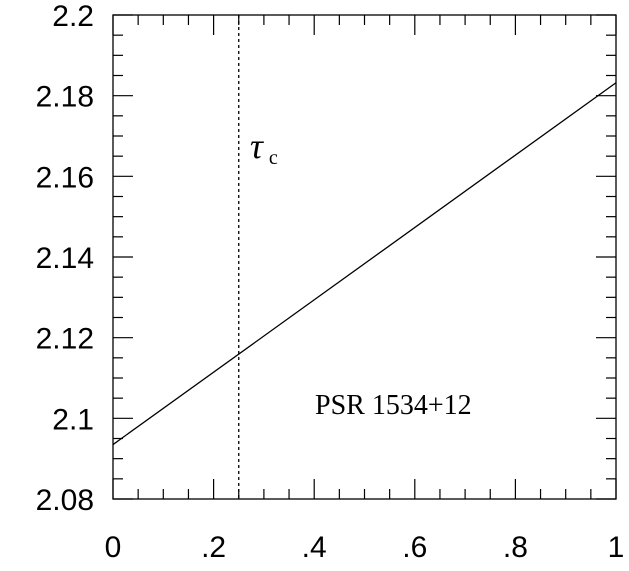  What do you see at coordinates (414, 547) in the screenshot?
I see `x-tick-label: .6` at bounding box center [414, 547].